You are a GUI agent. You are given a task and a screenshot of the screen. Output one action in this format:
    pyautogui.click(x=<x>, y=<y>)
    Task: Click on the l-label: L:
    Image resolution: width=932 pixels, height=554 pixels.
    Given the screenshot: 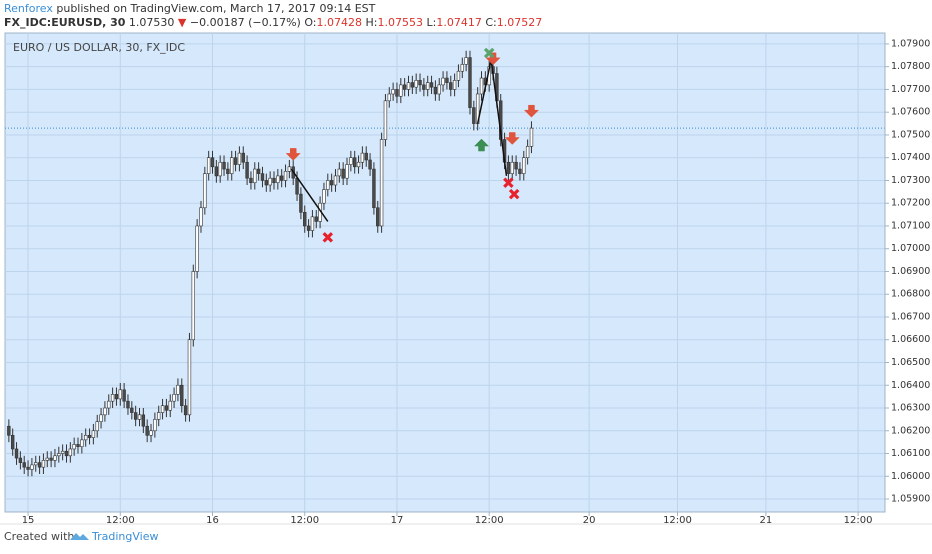 What is the action you would take?
    pyautogui.click(x=432, y=22)
    